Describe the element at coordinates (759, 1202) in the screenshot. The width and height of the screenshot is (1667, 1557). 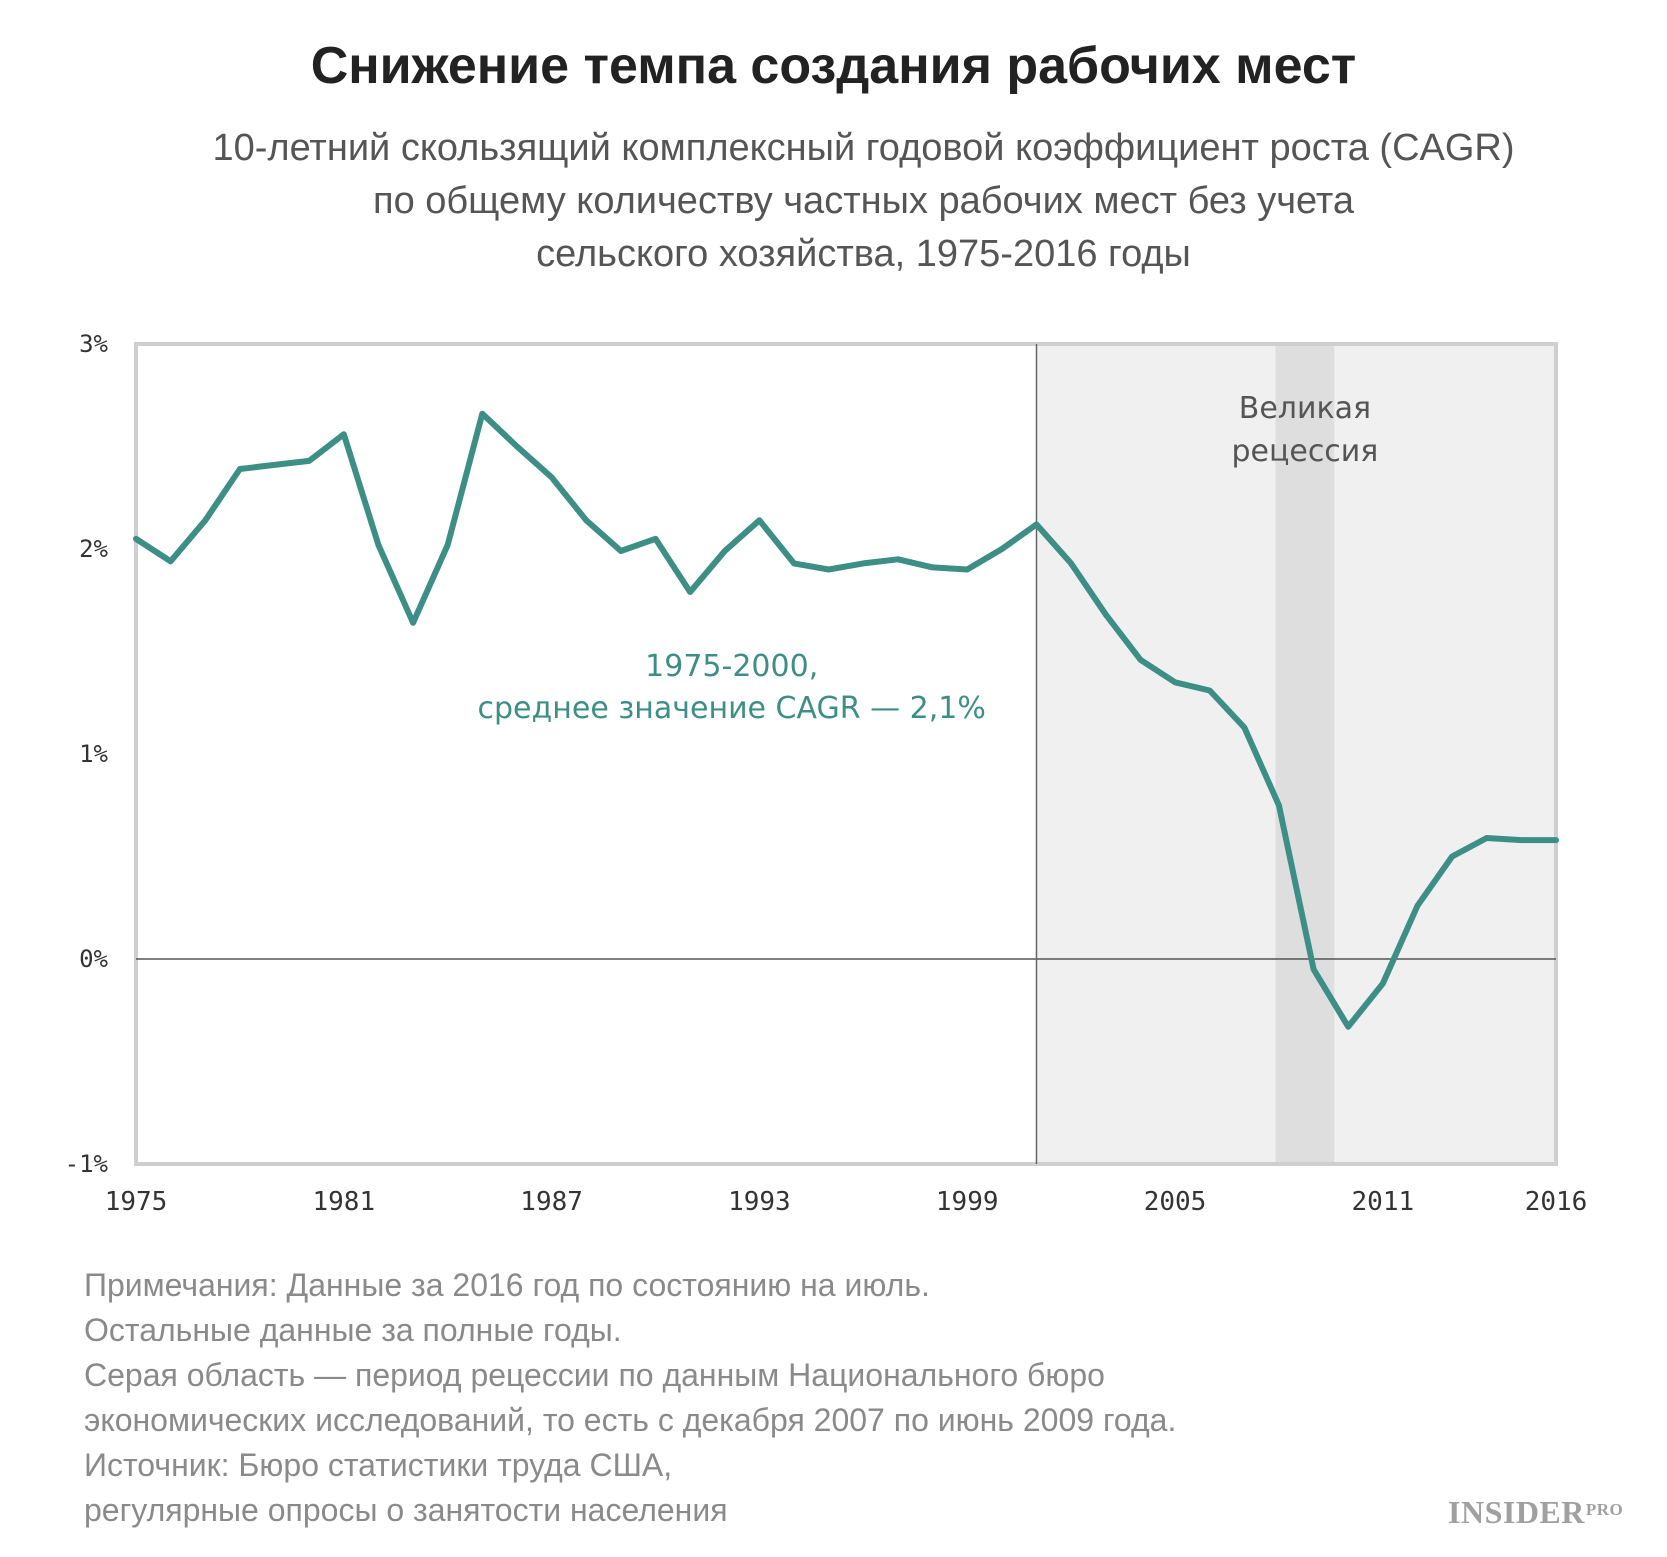
I see `x-tick-label: 1993` at that location.